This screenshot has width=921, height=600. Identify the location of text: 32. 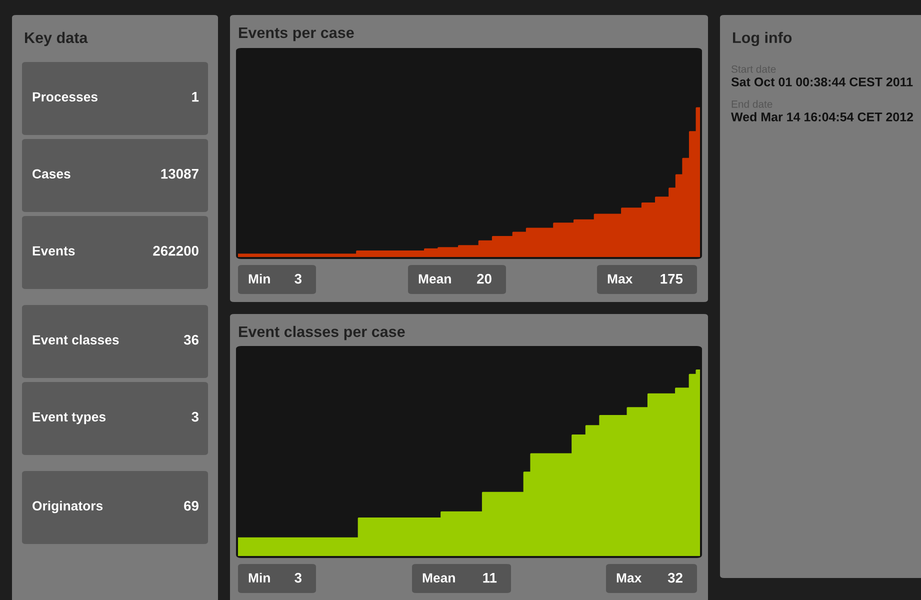
(675, 577).